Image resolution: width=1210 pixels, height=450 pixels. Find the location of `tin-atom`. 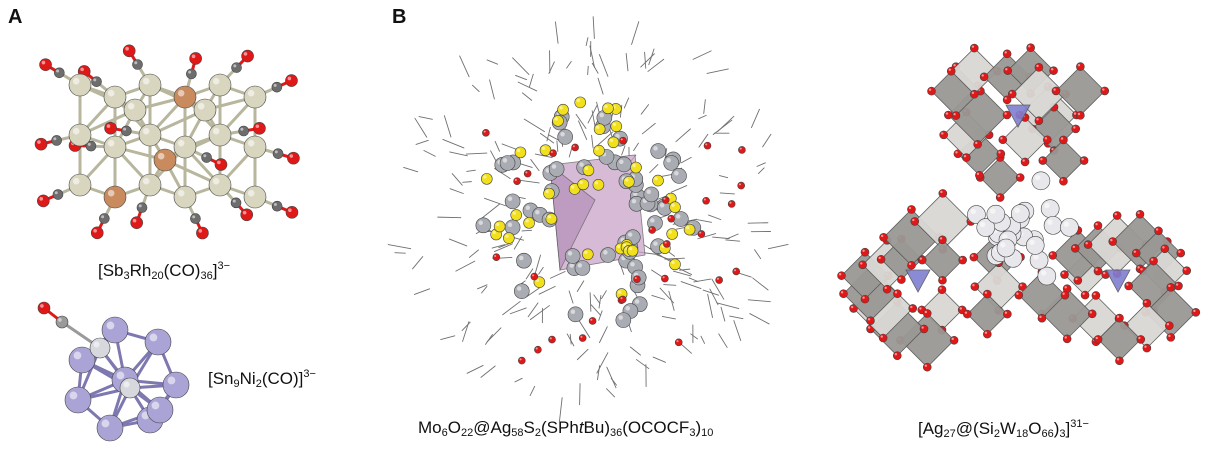

tin-atom is located at coordinates (160, 410).